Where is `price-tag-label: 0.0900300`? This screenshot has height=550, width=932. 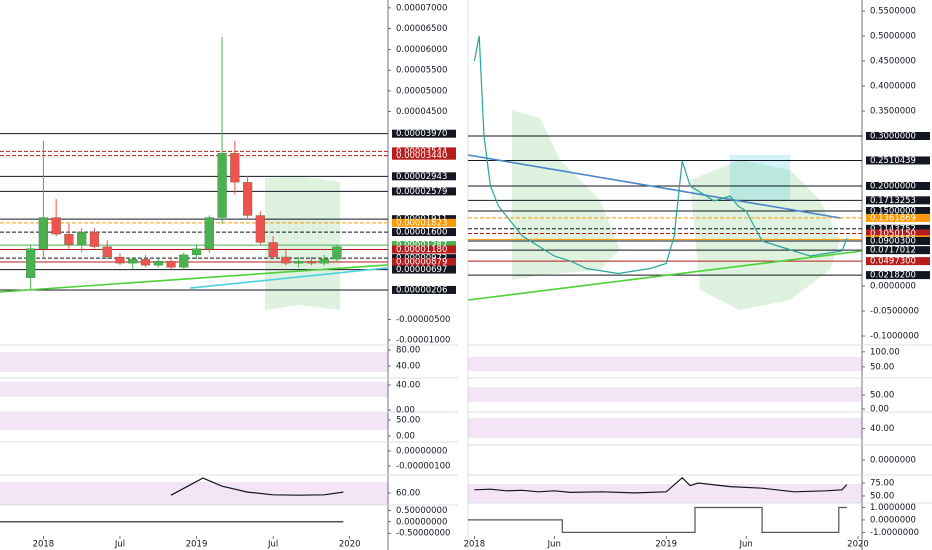 price-tag-label: 0.0900300 is located at coordinates (893, 241).